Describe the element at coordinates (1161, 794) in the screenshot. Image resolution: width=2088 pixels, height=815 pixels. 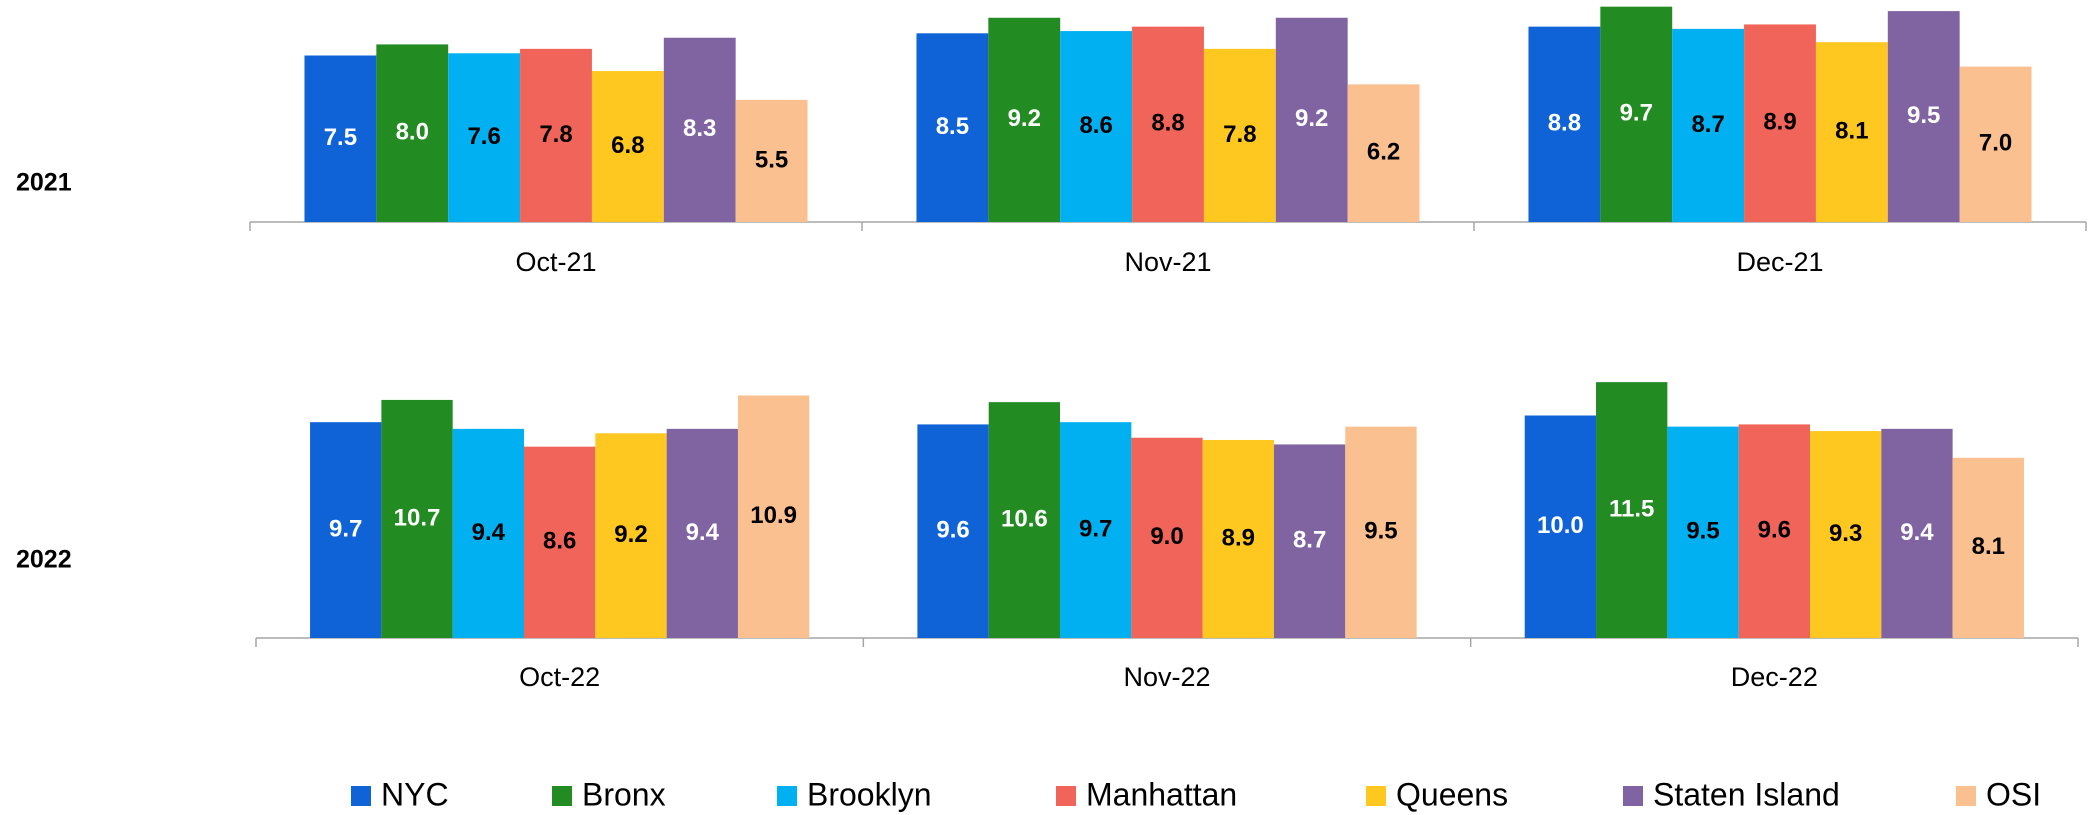
I see `legend-label: Manhattan` at that location.